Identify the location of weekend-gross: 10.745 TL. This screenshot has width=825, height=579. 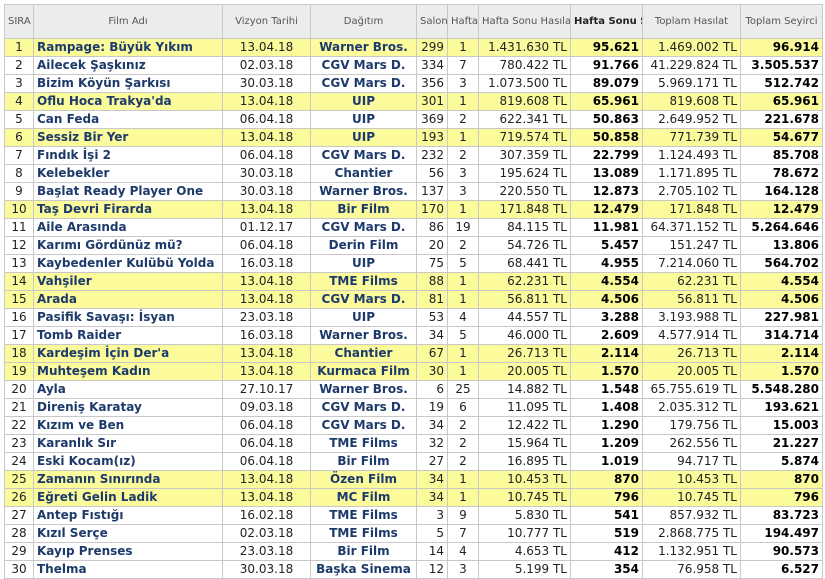
(524, 497).